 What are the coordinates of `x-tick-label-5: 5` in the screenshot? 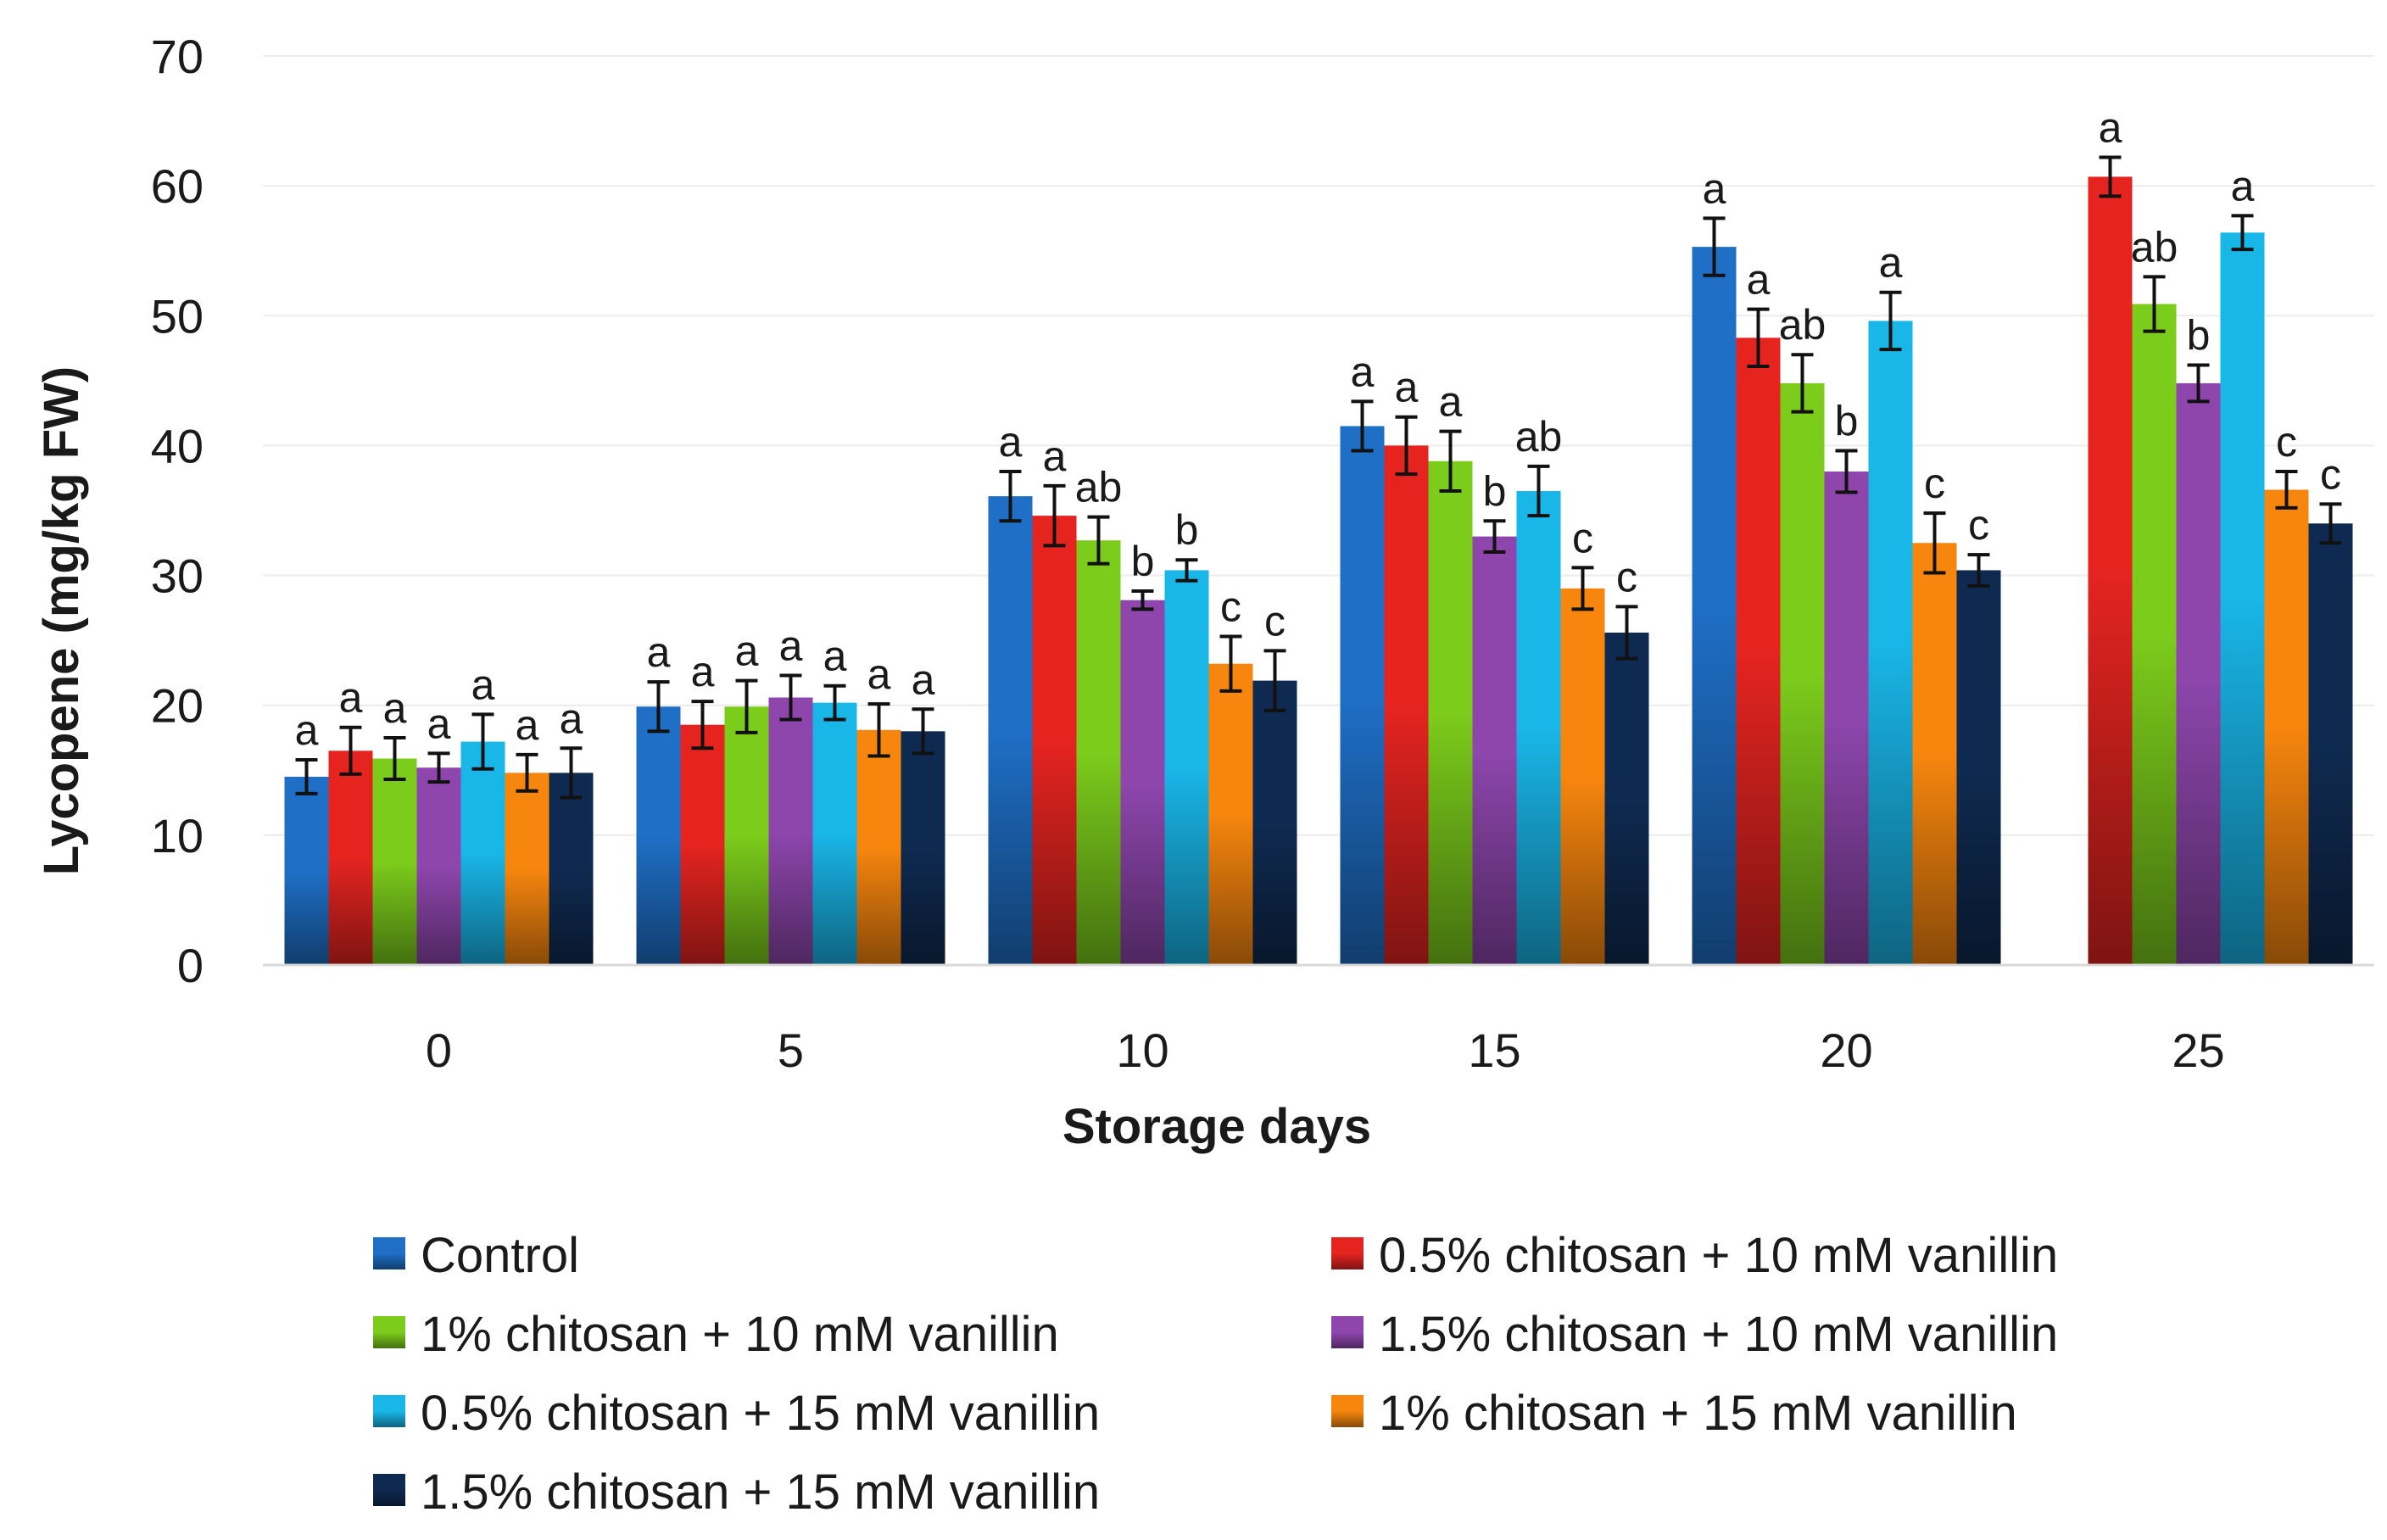 It's located at (791, 1050).